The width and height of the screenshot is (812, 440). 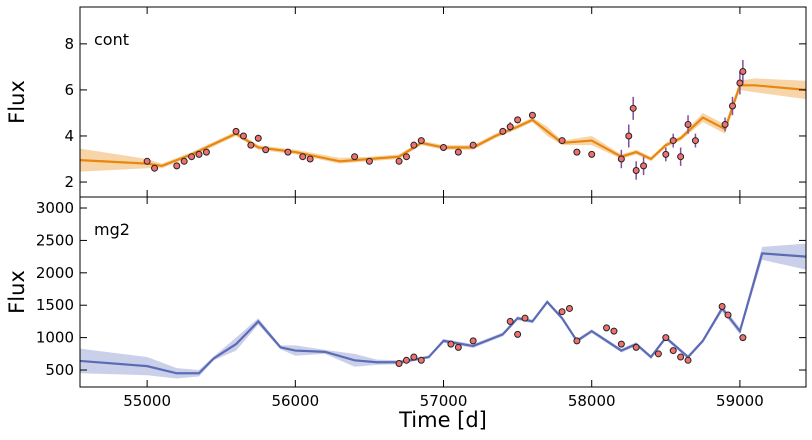 I want to click on y-tick-label: 4, so click(x=69, y=136).